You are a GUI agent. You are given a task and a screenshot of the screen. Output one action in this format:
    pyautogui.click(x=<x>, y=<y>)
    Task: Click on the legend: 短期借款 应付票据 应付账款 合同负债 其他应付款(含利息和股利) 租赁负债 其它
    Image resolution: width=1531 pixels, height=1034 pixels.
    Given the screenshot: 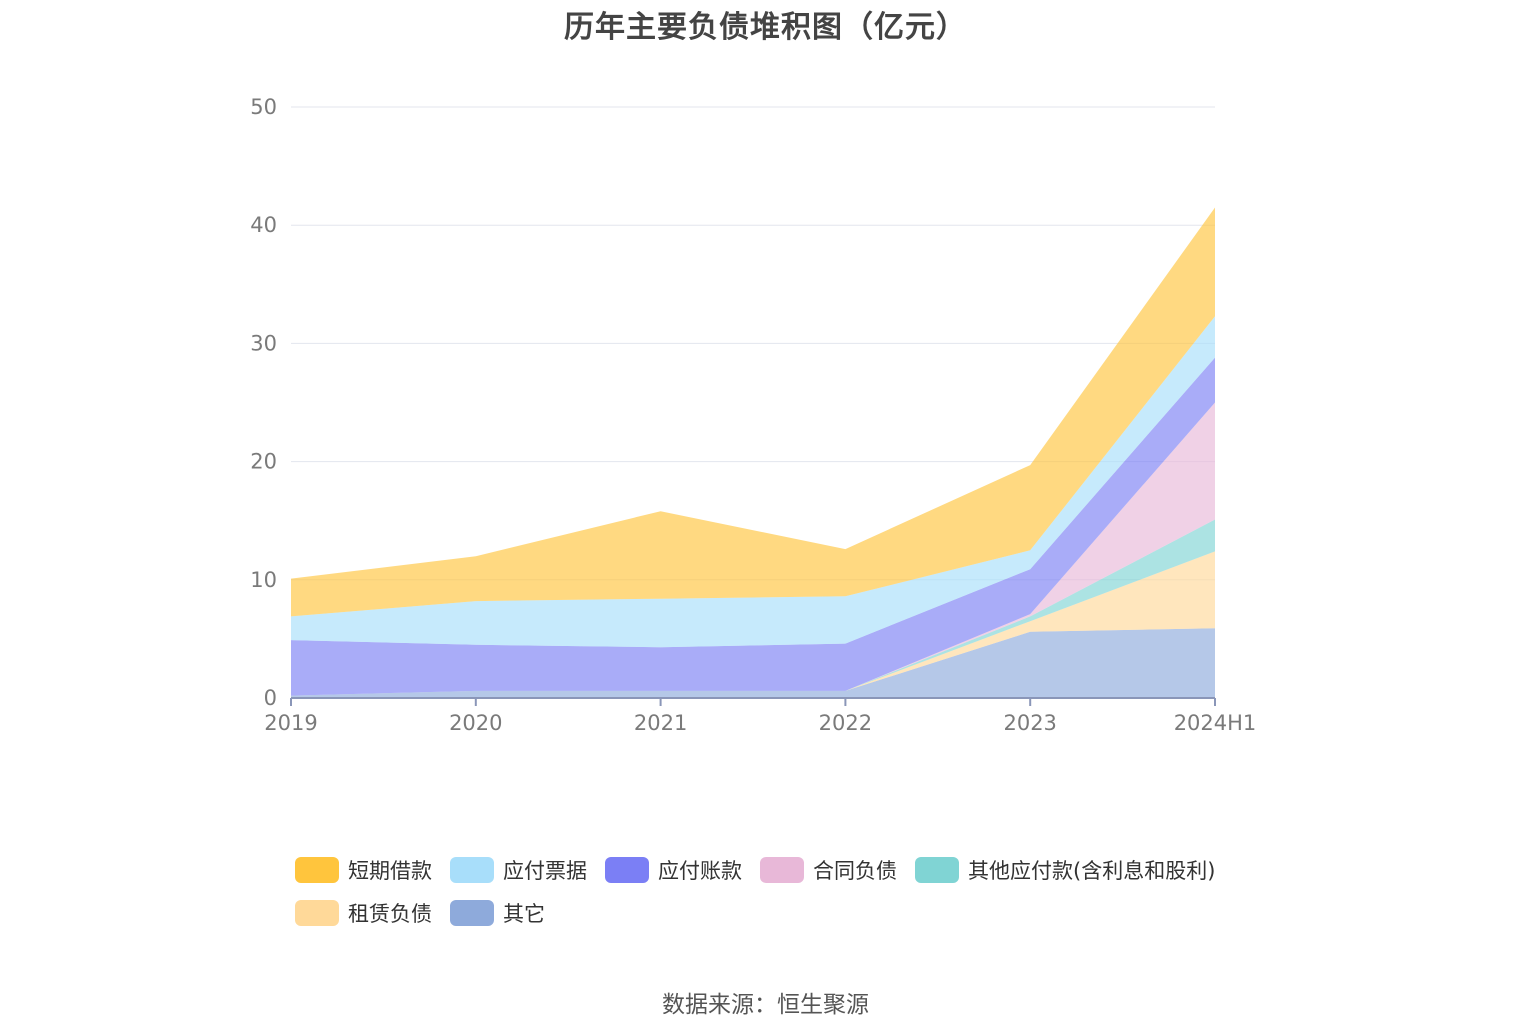 What is the action you would take?
    pyautogui.click(x=785, y=891)
    